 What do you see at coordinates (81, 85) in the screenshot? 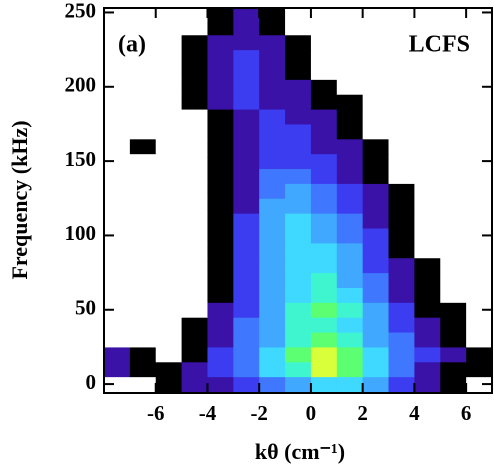
I see `y-tick-label: 200` at bounding box center [81, 85].